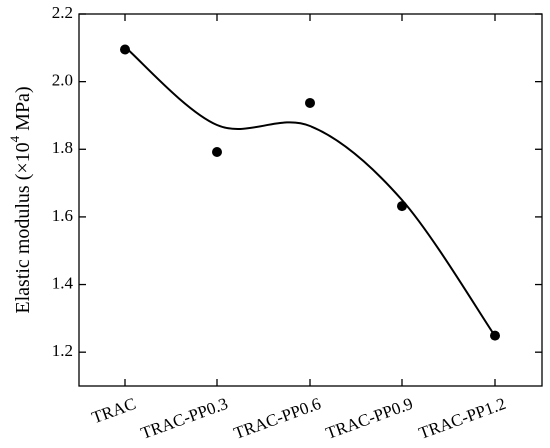 The width and height of the screenshot is (550, 448). What do you see at coordinates (277, 418) in the screenshot?
I see `x-tick-label: TRAC-PP0.6` at bounding box center [277, 418].